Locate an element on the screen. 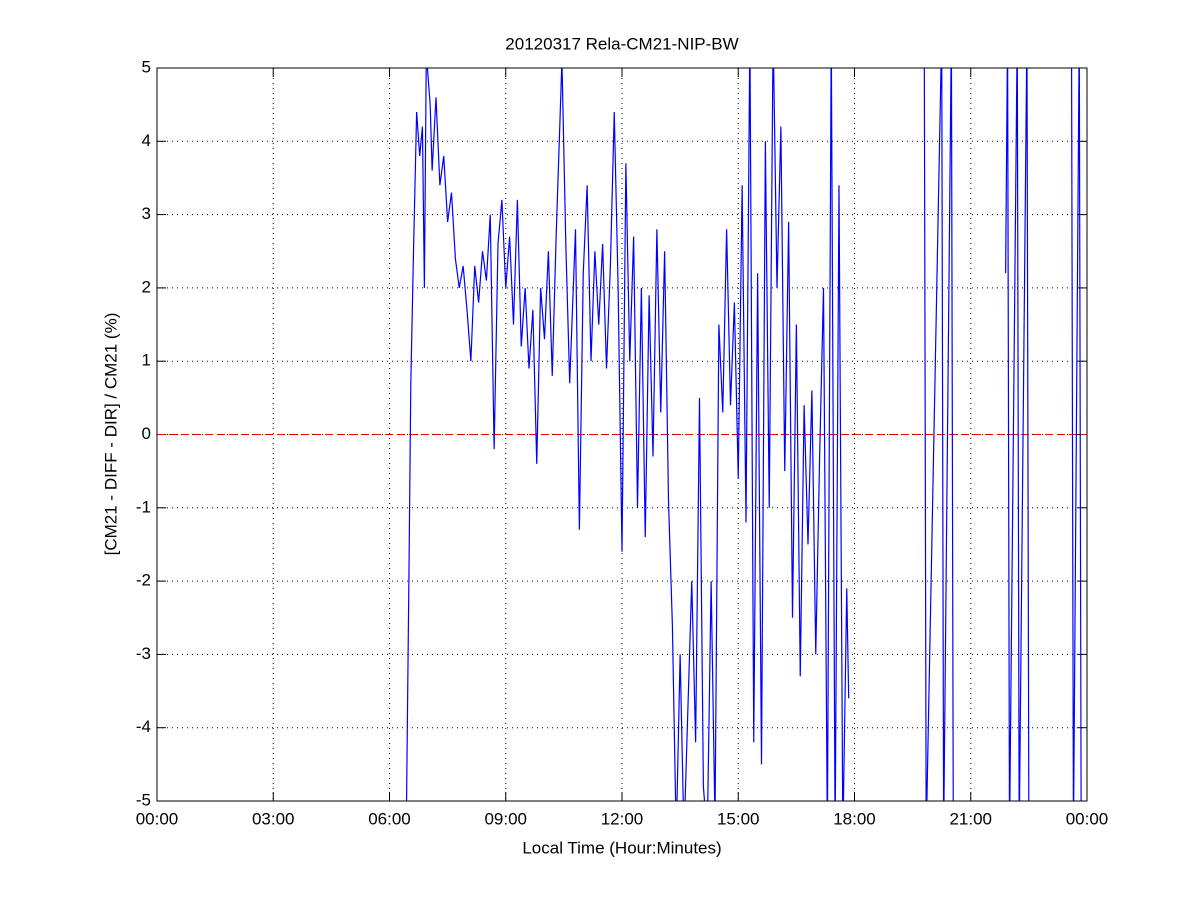 This screenshot has height=901, width=1201. y-tick-label: -1 is located at coordinates (143, 506).